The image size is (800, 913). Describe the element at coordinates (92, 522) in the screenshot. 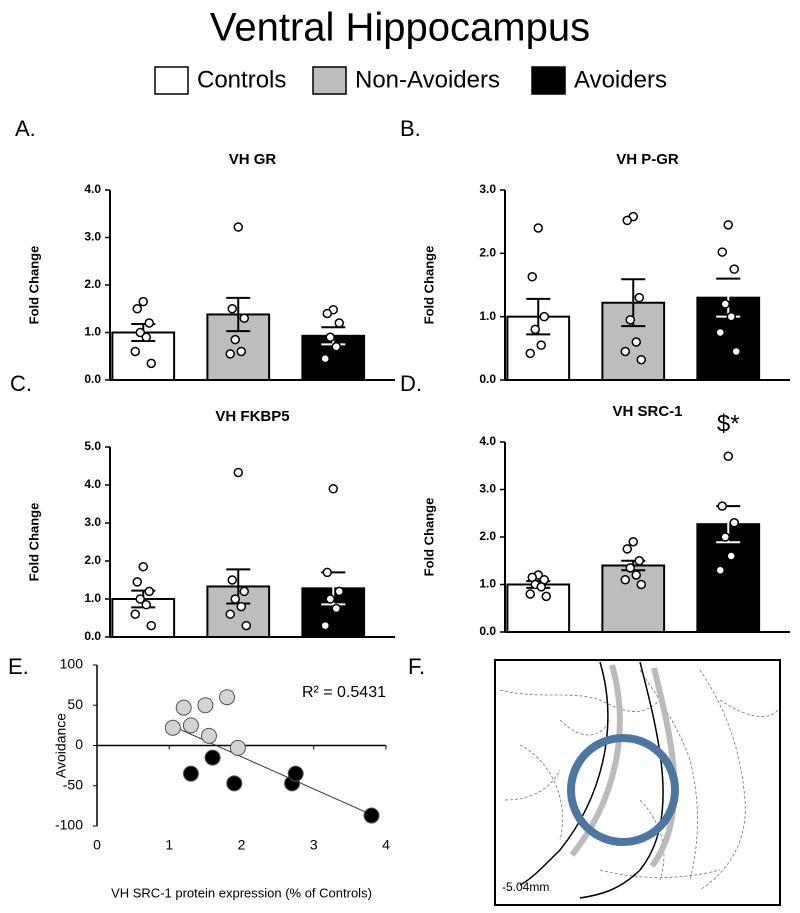

I see `y-tick-label: 3.0` at that location.